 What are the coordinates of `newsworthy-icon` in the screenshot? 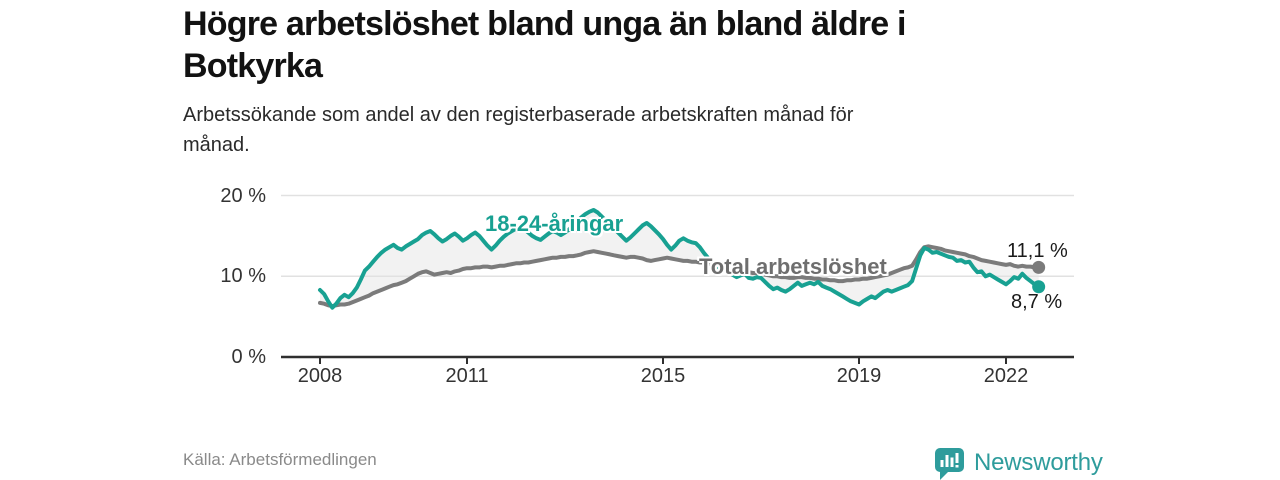 It's located at (949, 463).